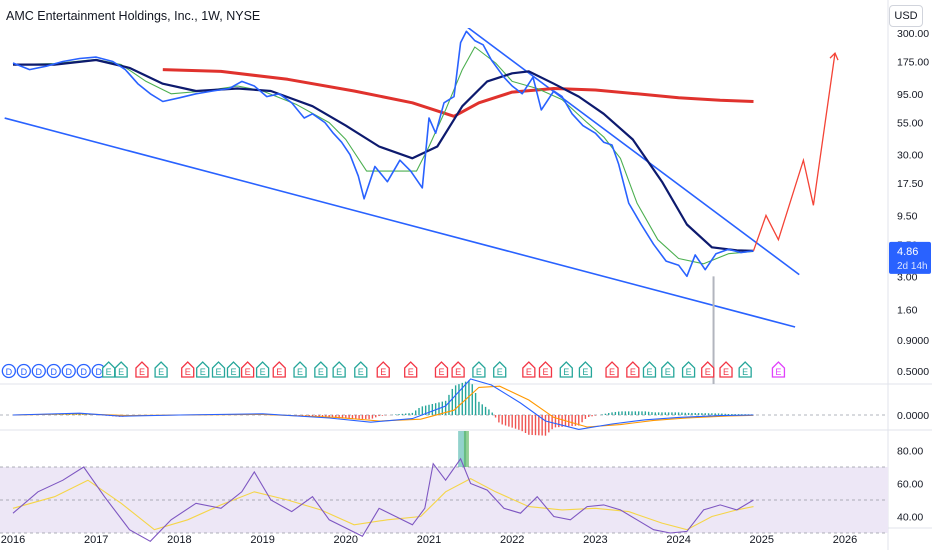 This screenshot has height=555, width=932. Describe the element at coordinates (910, 124) in the screenshot. I see `price-axis-tick: 55.00` at that location.